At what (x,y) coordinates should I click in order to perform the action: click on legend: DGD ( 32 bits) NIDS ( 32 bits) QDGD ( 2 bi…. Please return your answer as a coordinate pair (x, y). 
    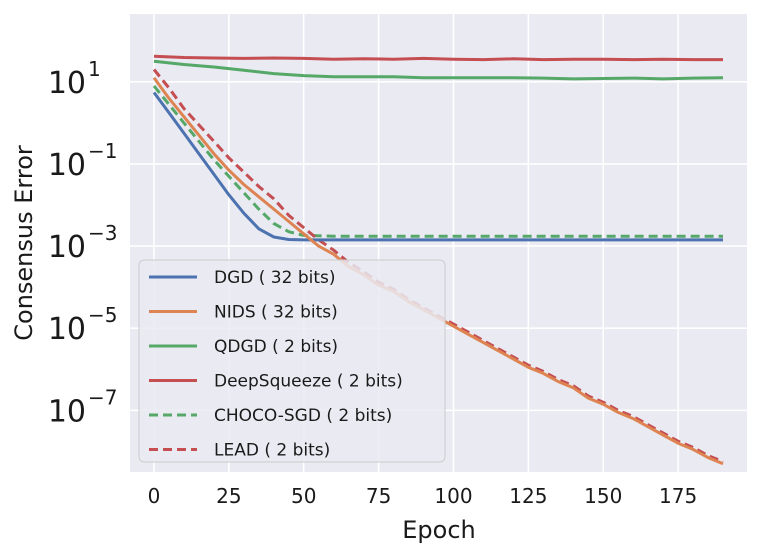
    Looking at the image, I should click on (292, 361).